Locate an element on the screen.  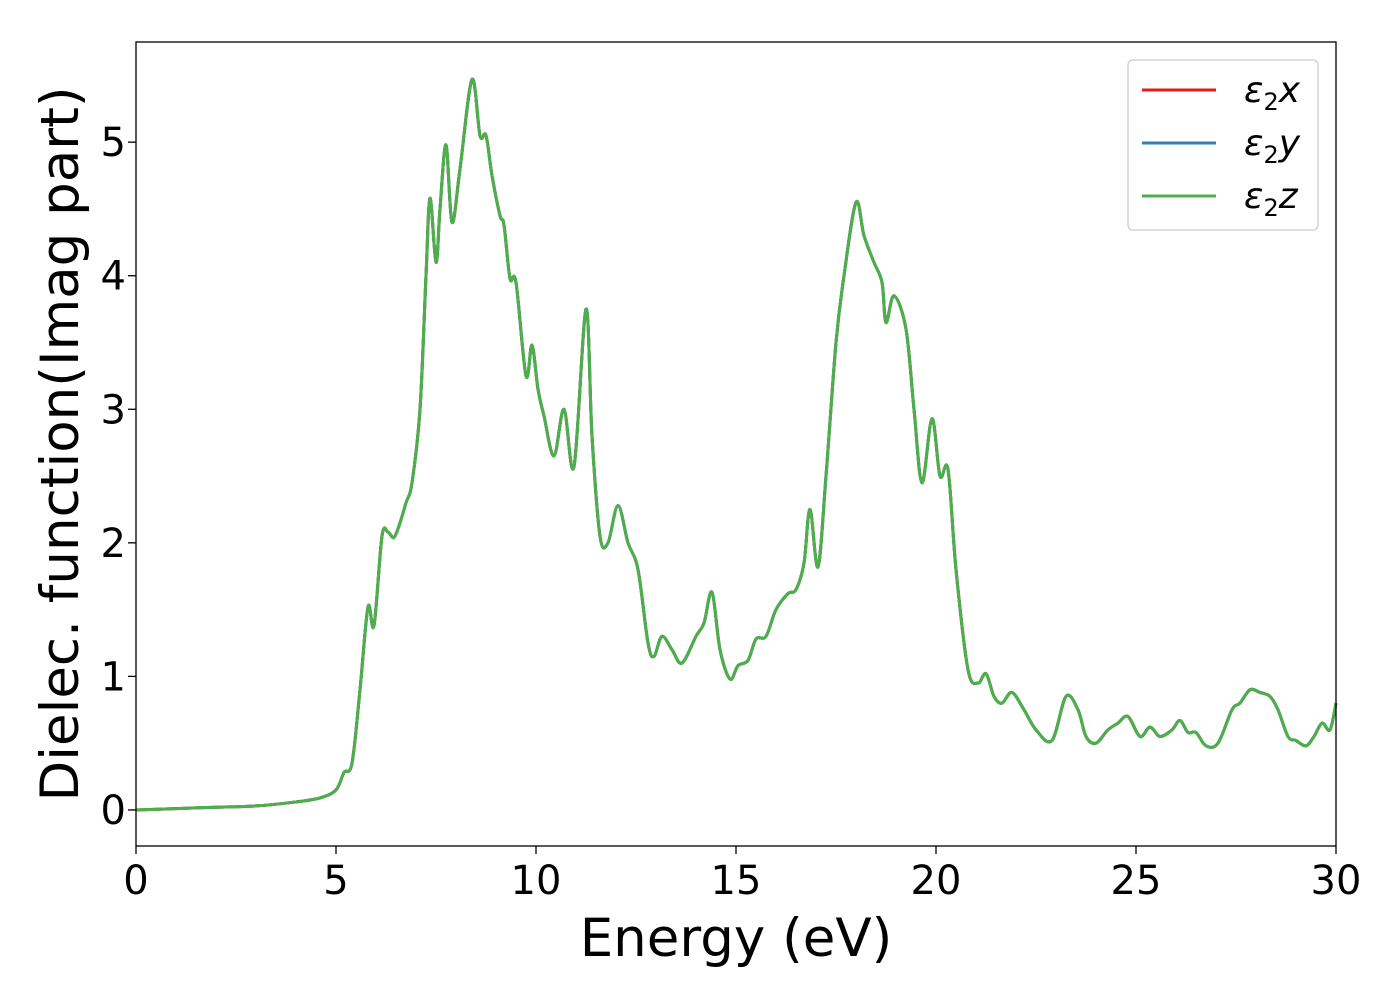
x-tick-label: 5 is located at coordinates (335, 881).